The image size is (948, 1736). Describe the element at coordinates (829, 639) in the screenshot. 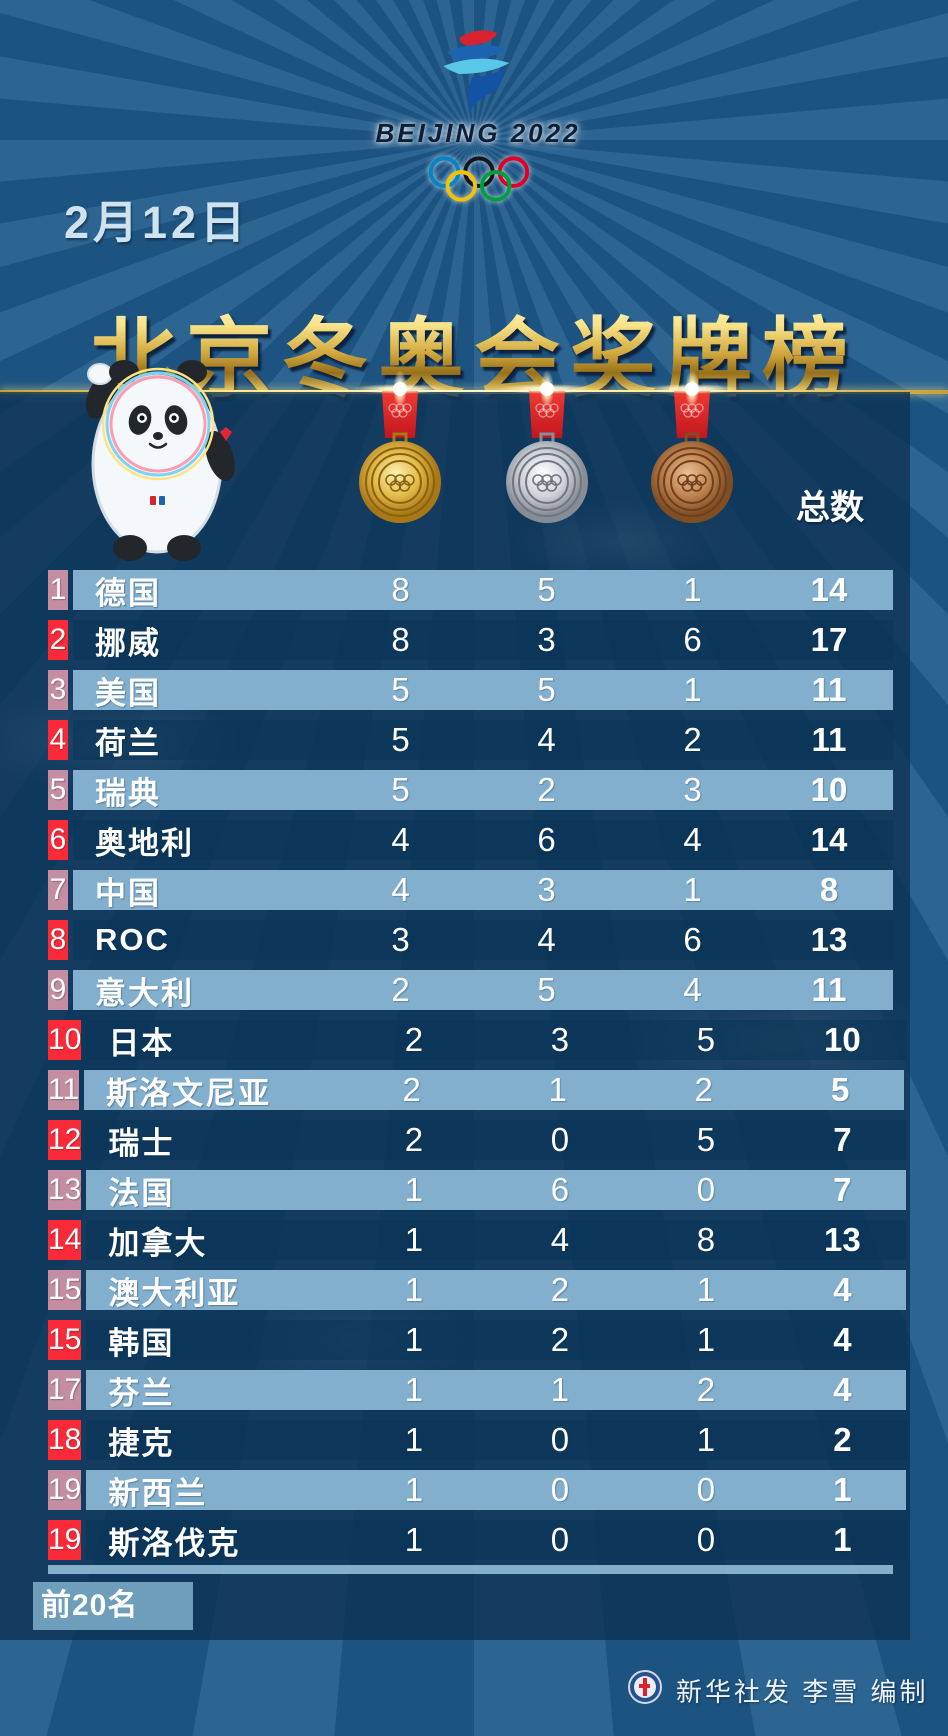

I see `total-count: 17` at that location.